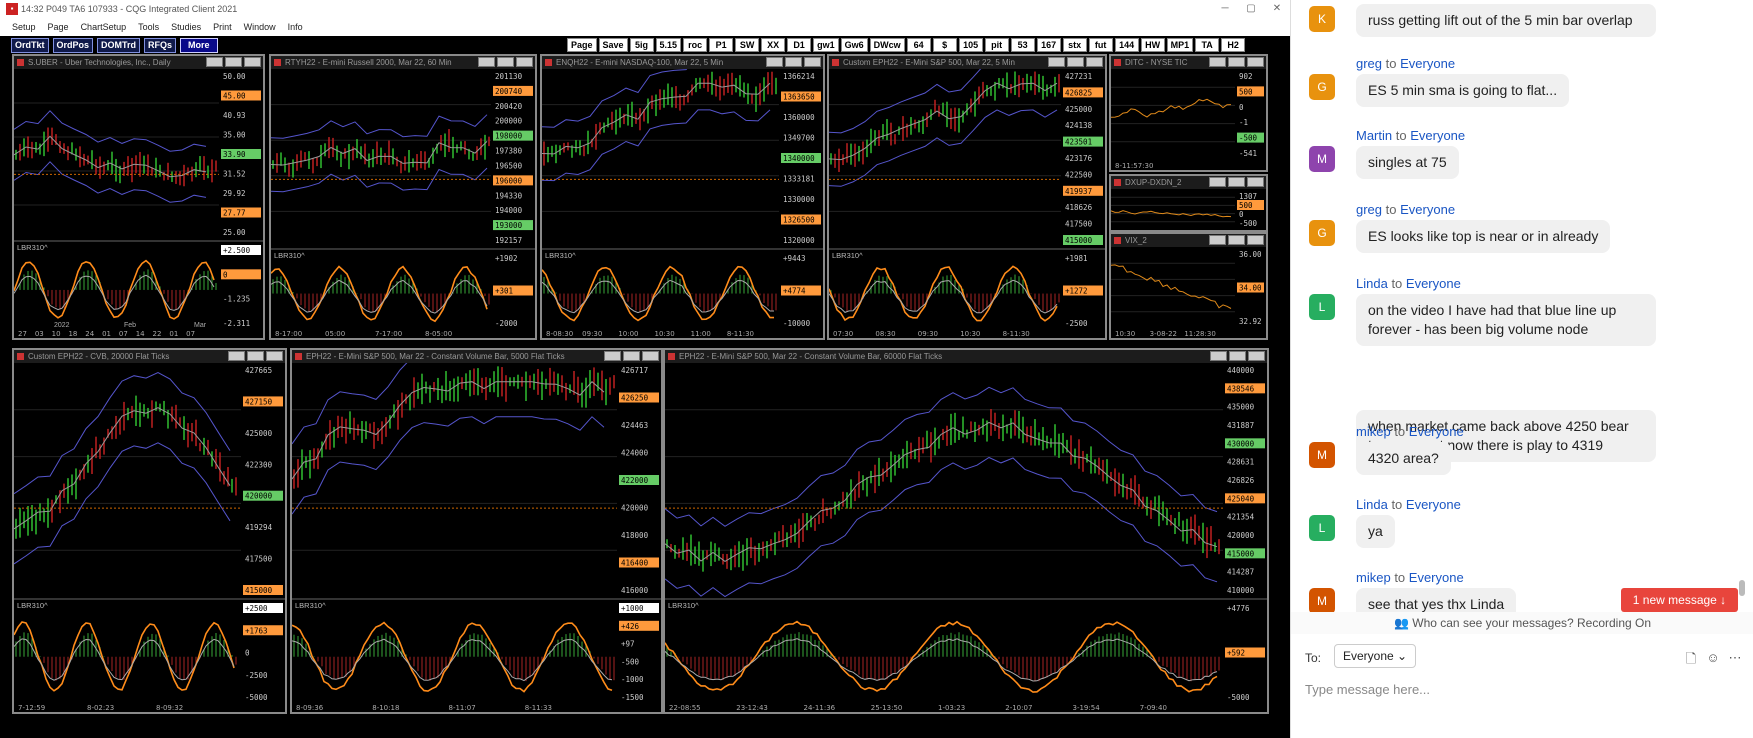 This screenshot has width=1753, height=738. I want to click on recipient-dropdown: Everyone ⌄, so click(1375, 656).